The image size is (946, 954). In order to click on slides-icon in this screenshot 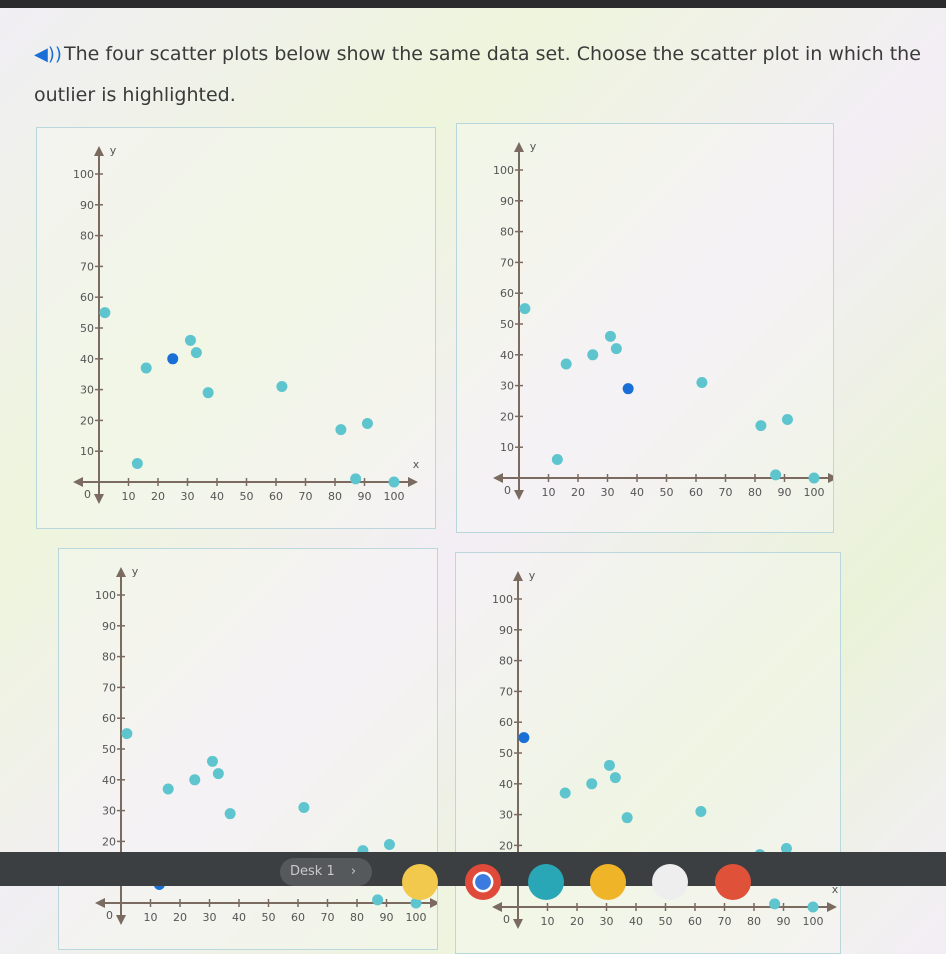, I will do `click(546, 882)`.